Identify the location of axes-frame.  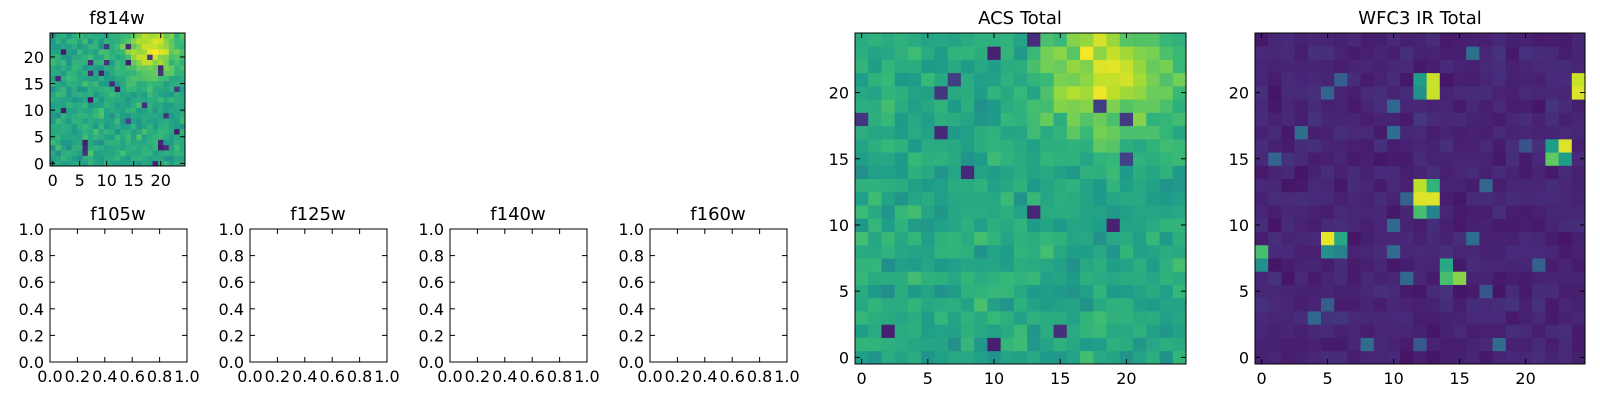
(117, 99).